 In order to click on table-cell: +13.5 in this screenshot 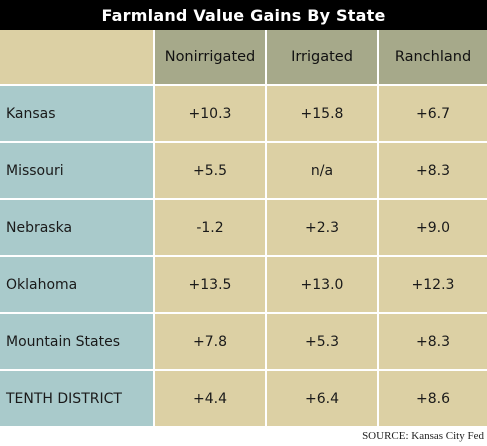, I will do `click(210, 284)`.